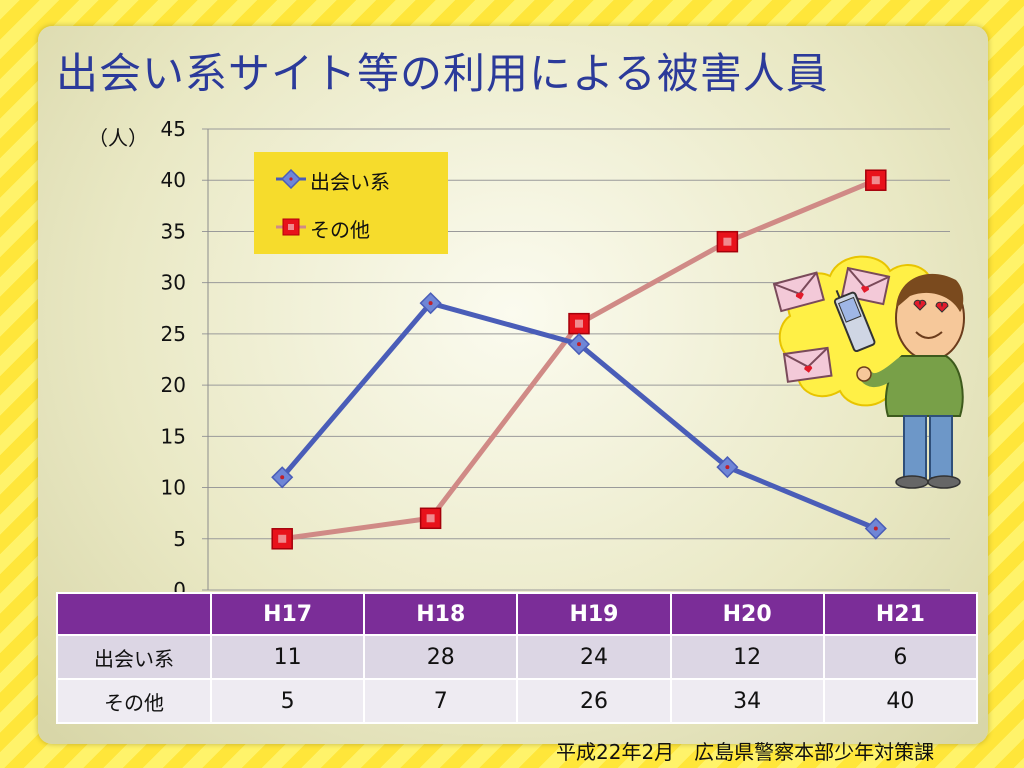 The image size is (1024, 768). What do you see at coordinates (868, 372) in the screenshot?
I see `man-with-phone-and-love-letters-icon` at bounding box center [868, 372].